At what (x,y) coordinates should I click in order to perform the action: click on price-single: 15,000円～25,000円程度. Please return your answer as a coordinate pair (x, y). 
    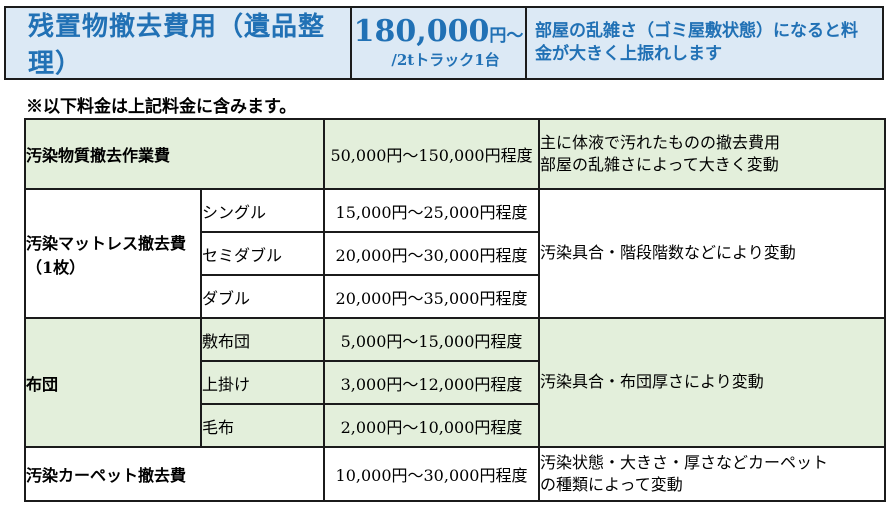
    Looking at the image, I should click on (432, 210).